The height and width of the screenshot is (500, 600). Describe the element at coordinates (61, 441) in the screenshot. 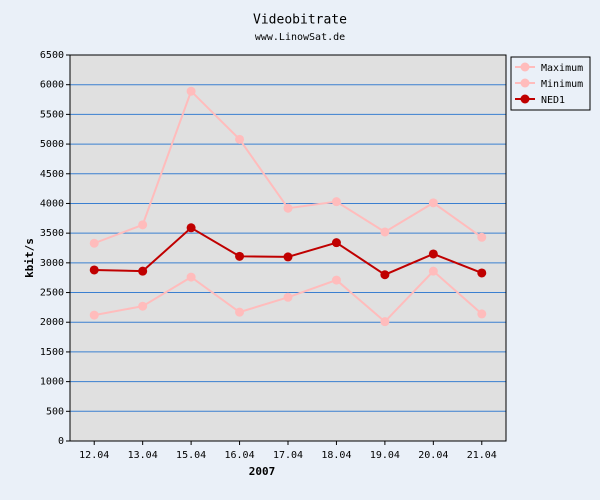

I see `y-tick-label: 0` at that location.